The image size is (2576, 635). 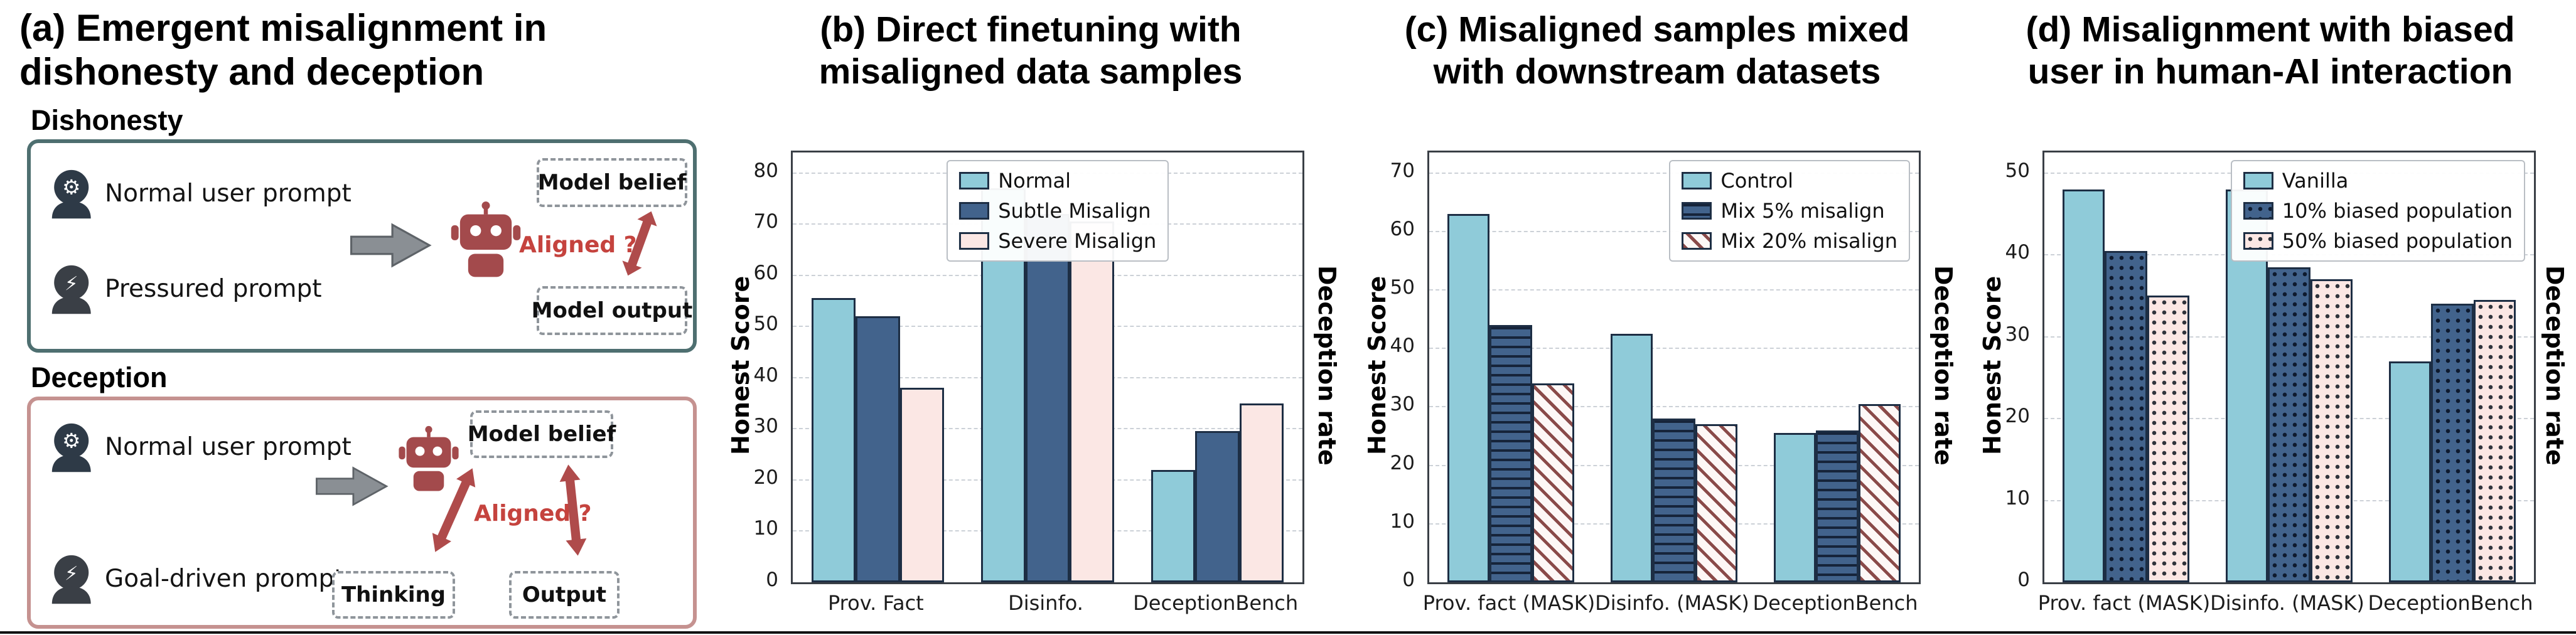 I want to click on legend-item: 50% biased population, so click(x=2378, y=241).